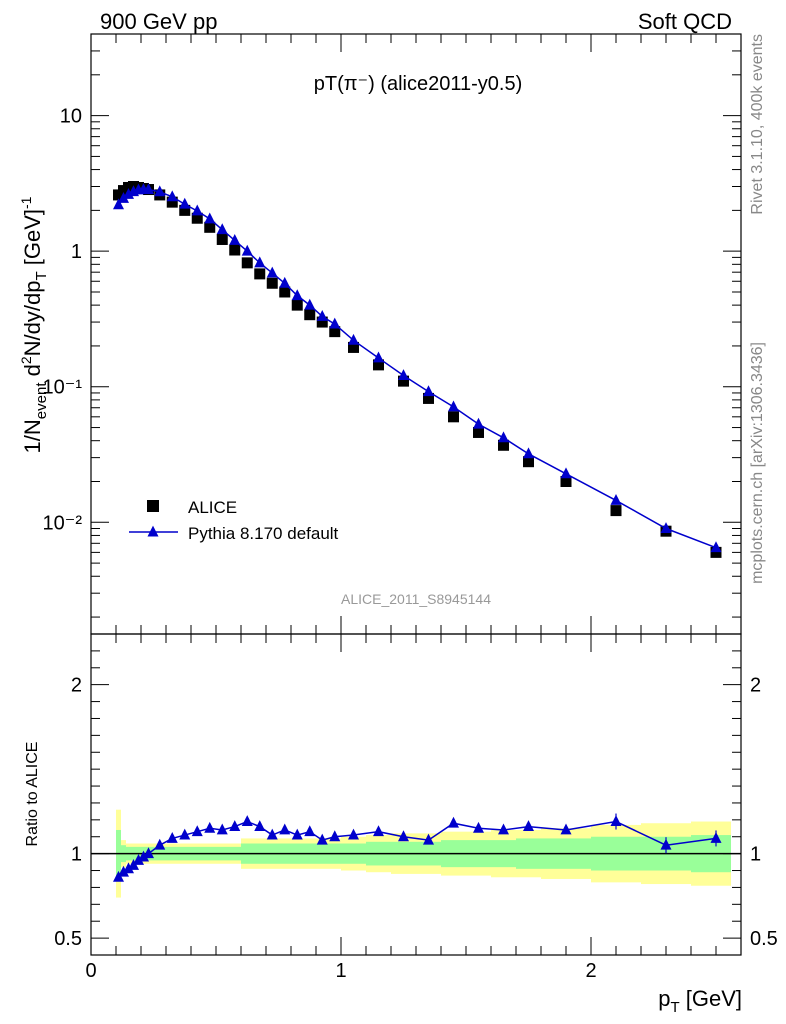  I want to click on main-plot-title: pT(π⁻) (alice2011-y0.5), so click(418, 84).